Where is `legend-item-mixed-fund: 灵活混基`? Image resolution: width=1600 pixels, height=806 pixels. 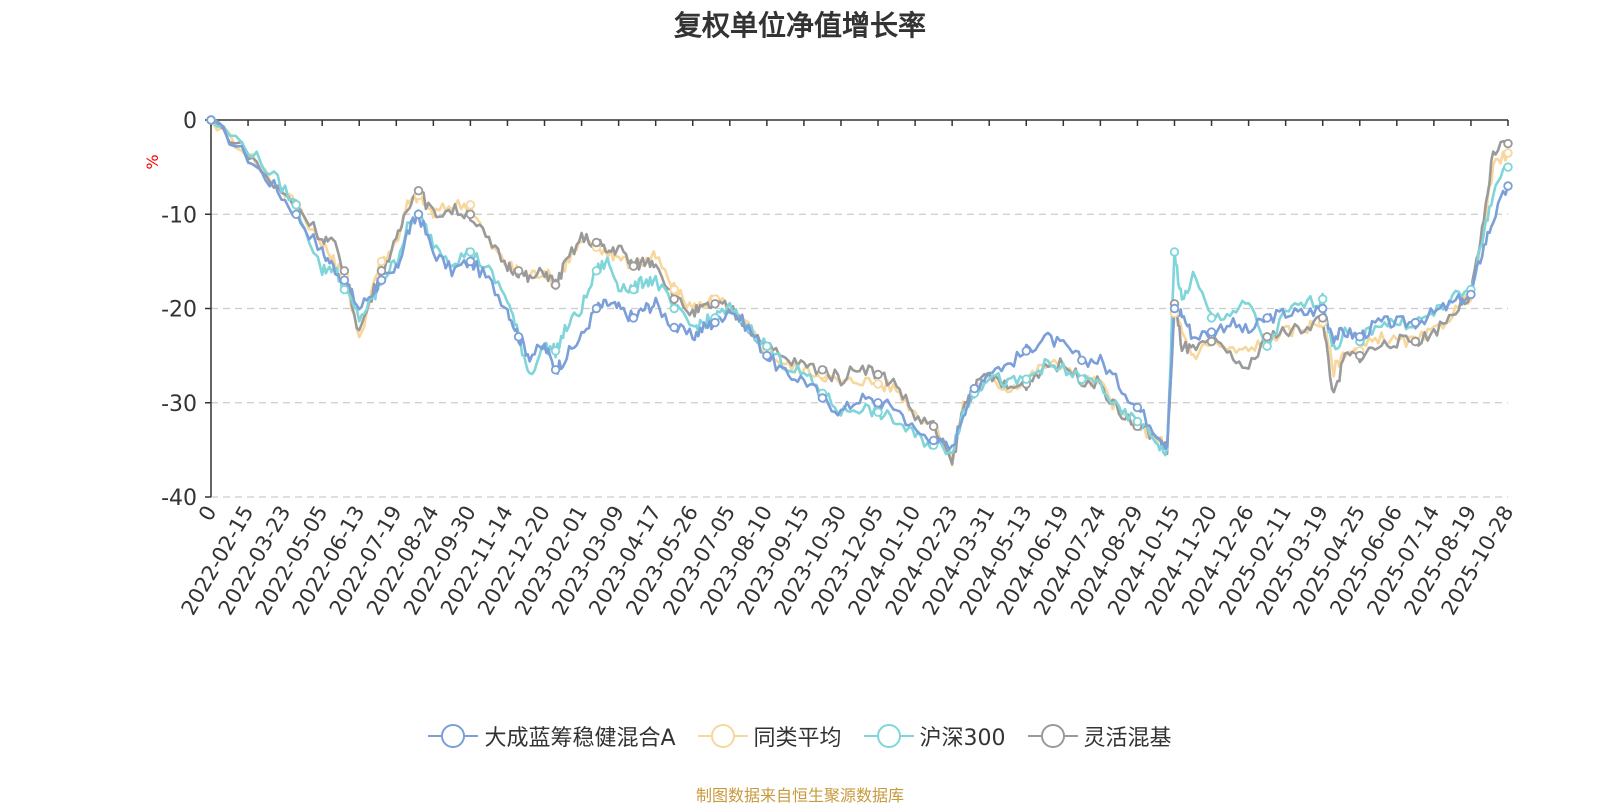
legend-item-mixed-fund: 灵活混基 is located at coordinates (1099, 736).